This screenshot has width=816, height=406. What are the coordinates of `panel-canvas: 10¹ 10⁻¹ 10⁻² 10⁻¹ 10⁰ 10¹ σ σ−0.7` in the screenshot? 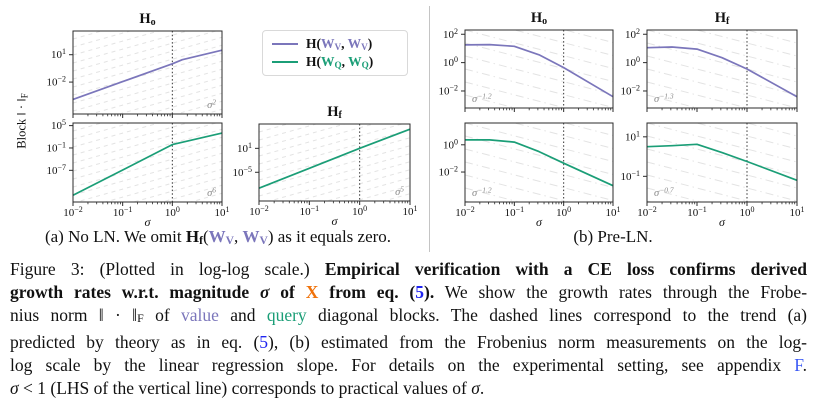 It's located at (712, 175).